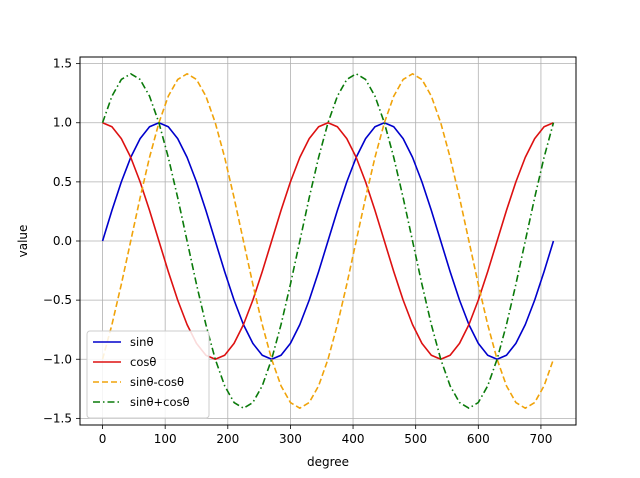 This screenshot has height=478, width=640. I want to click on legend: sinθ cosθ sinθ-cosθ sinθ+cosθ, so click(148, 374).